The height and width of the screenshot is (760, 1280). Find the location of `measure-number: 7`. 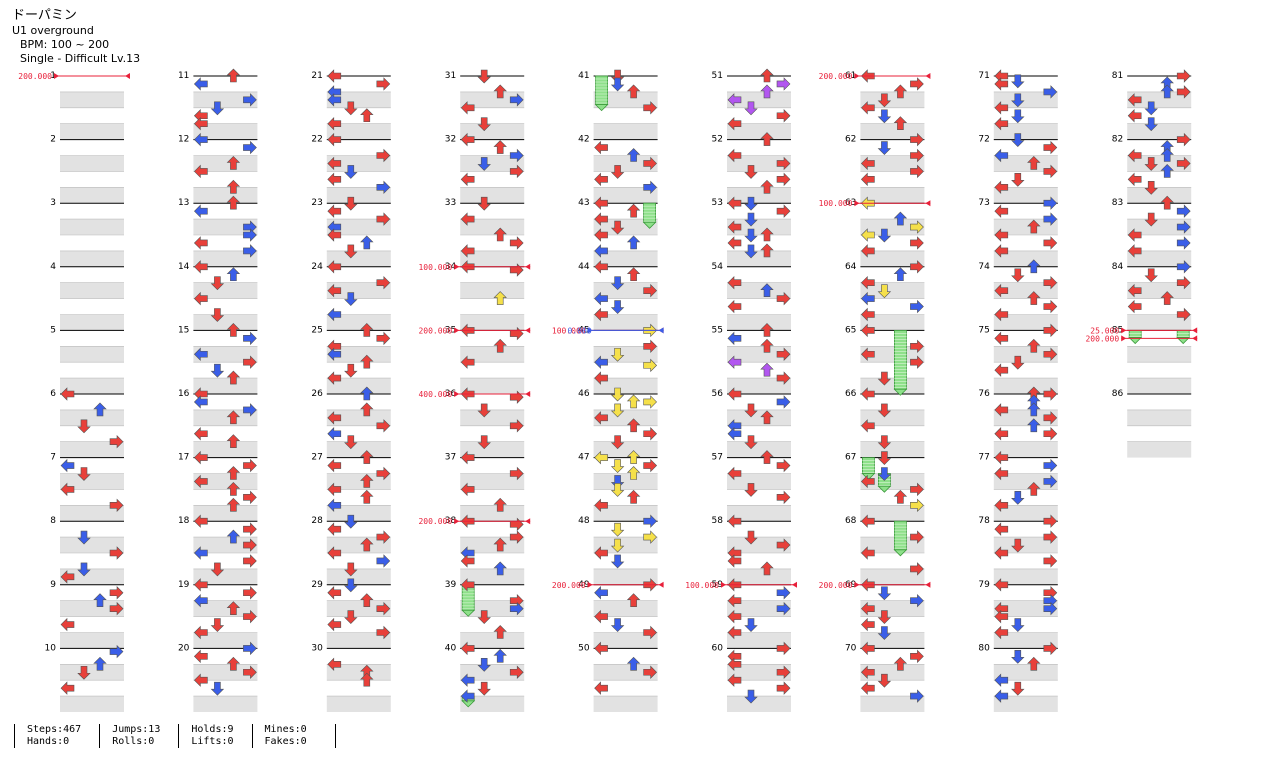

measure-number: 7 is located at coordinates (53, 458).